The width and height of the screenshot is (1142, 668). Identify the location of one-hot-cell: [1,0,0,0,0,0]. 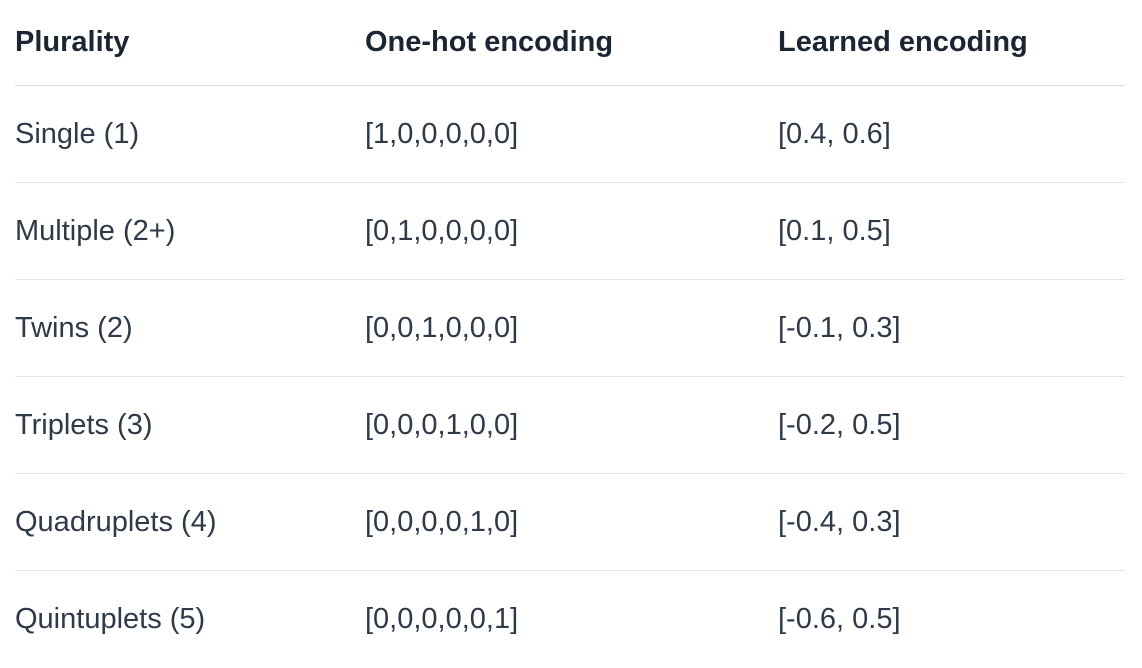
(442, 133).